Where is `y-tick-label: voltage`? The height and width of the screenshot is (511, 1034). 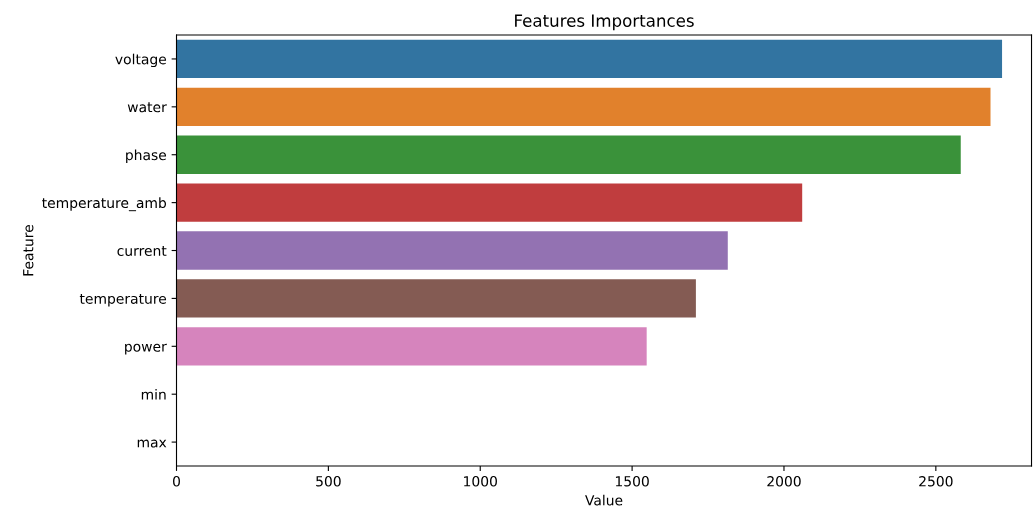 y-tick-label: voltage is located at coordinates (141, 60).